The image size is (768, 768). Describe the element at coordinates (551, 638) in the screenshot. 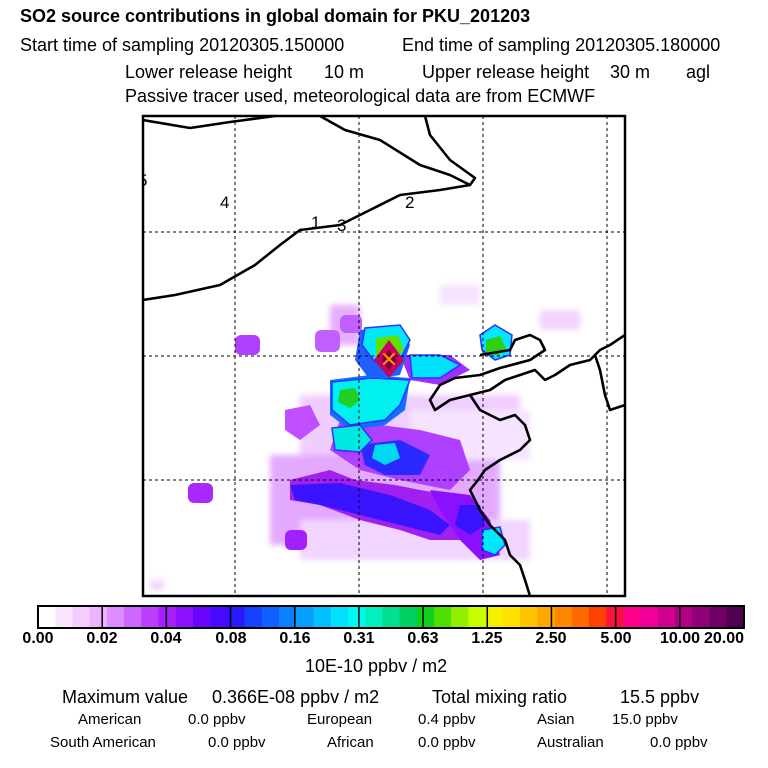

I see `colorbar-tick-label: 2.50` at that location.